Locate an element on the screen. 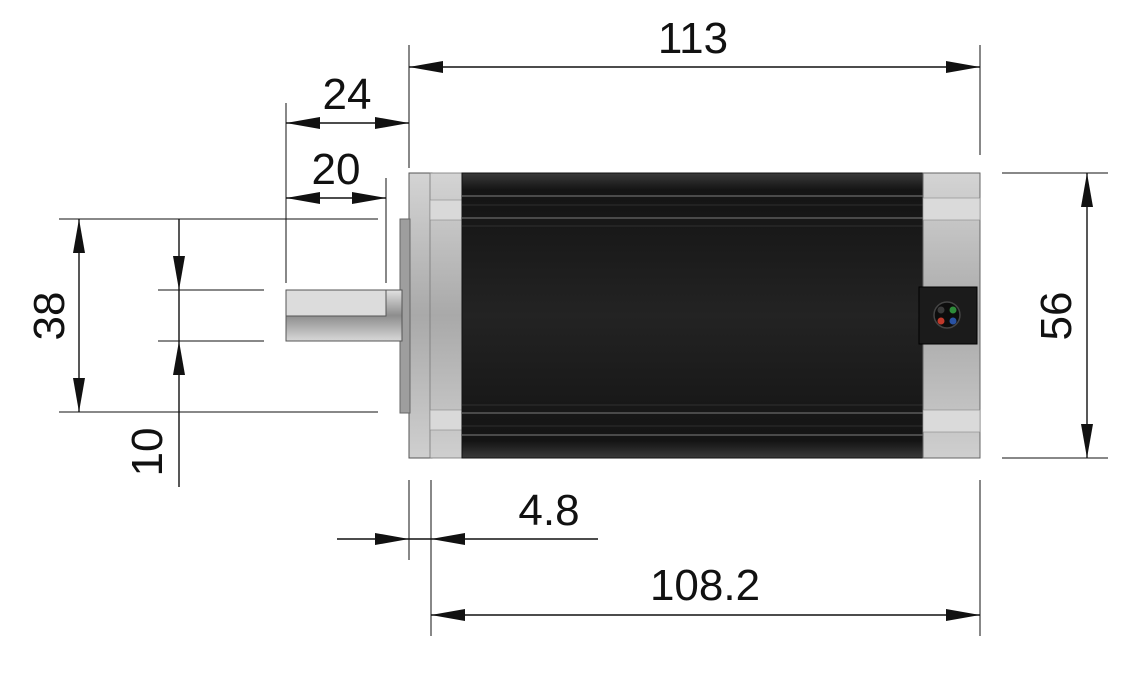 The width and height of the screenshot is (1142, 681). connector-socket is located at coordinates (947, 315).